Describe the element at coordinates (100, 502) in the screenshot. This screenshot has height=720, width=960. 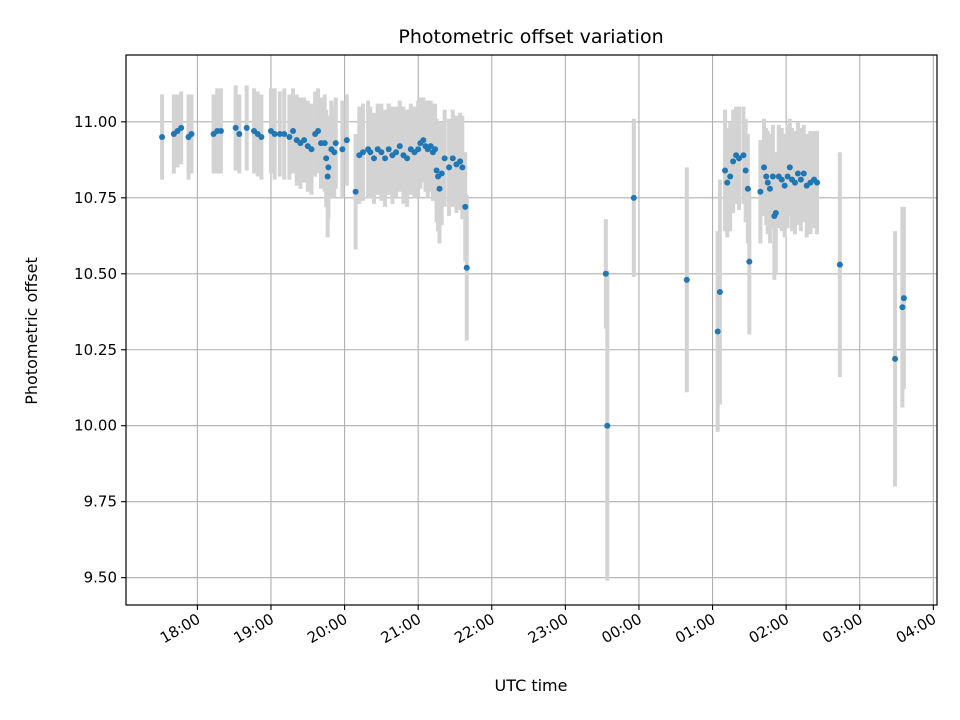
I see `y-tick-label: 9.75` at that location.